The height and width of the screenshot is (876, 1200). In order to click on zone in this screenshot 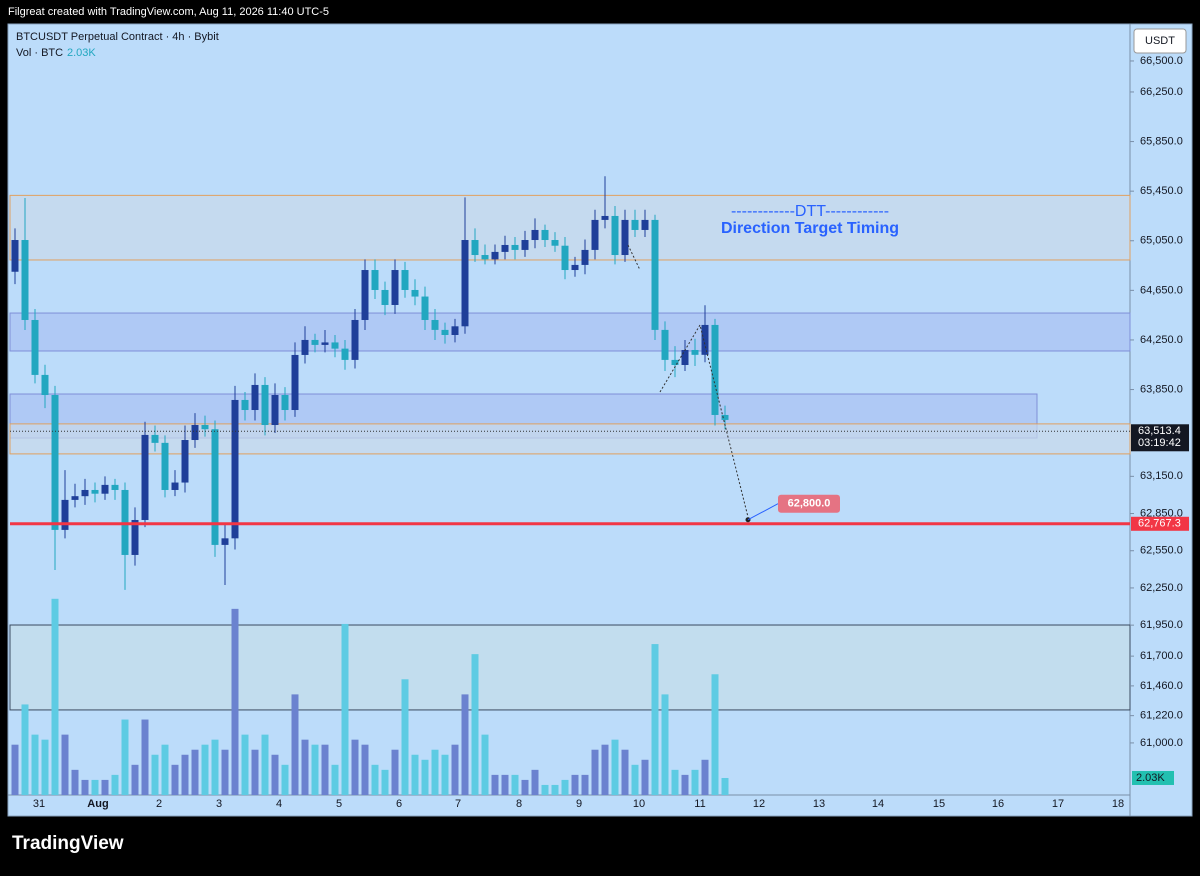, I will do `click(570, 667)`.